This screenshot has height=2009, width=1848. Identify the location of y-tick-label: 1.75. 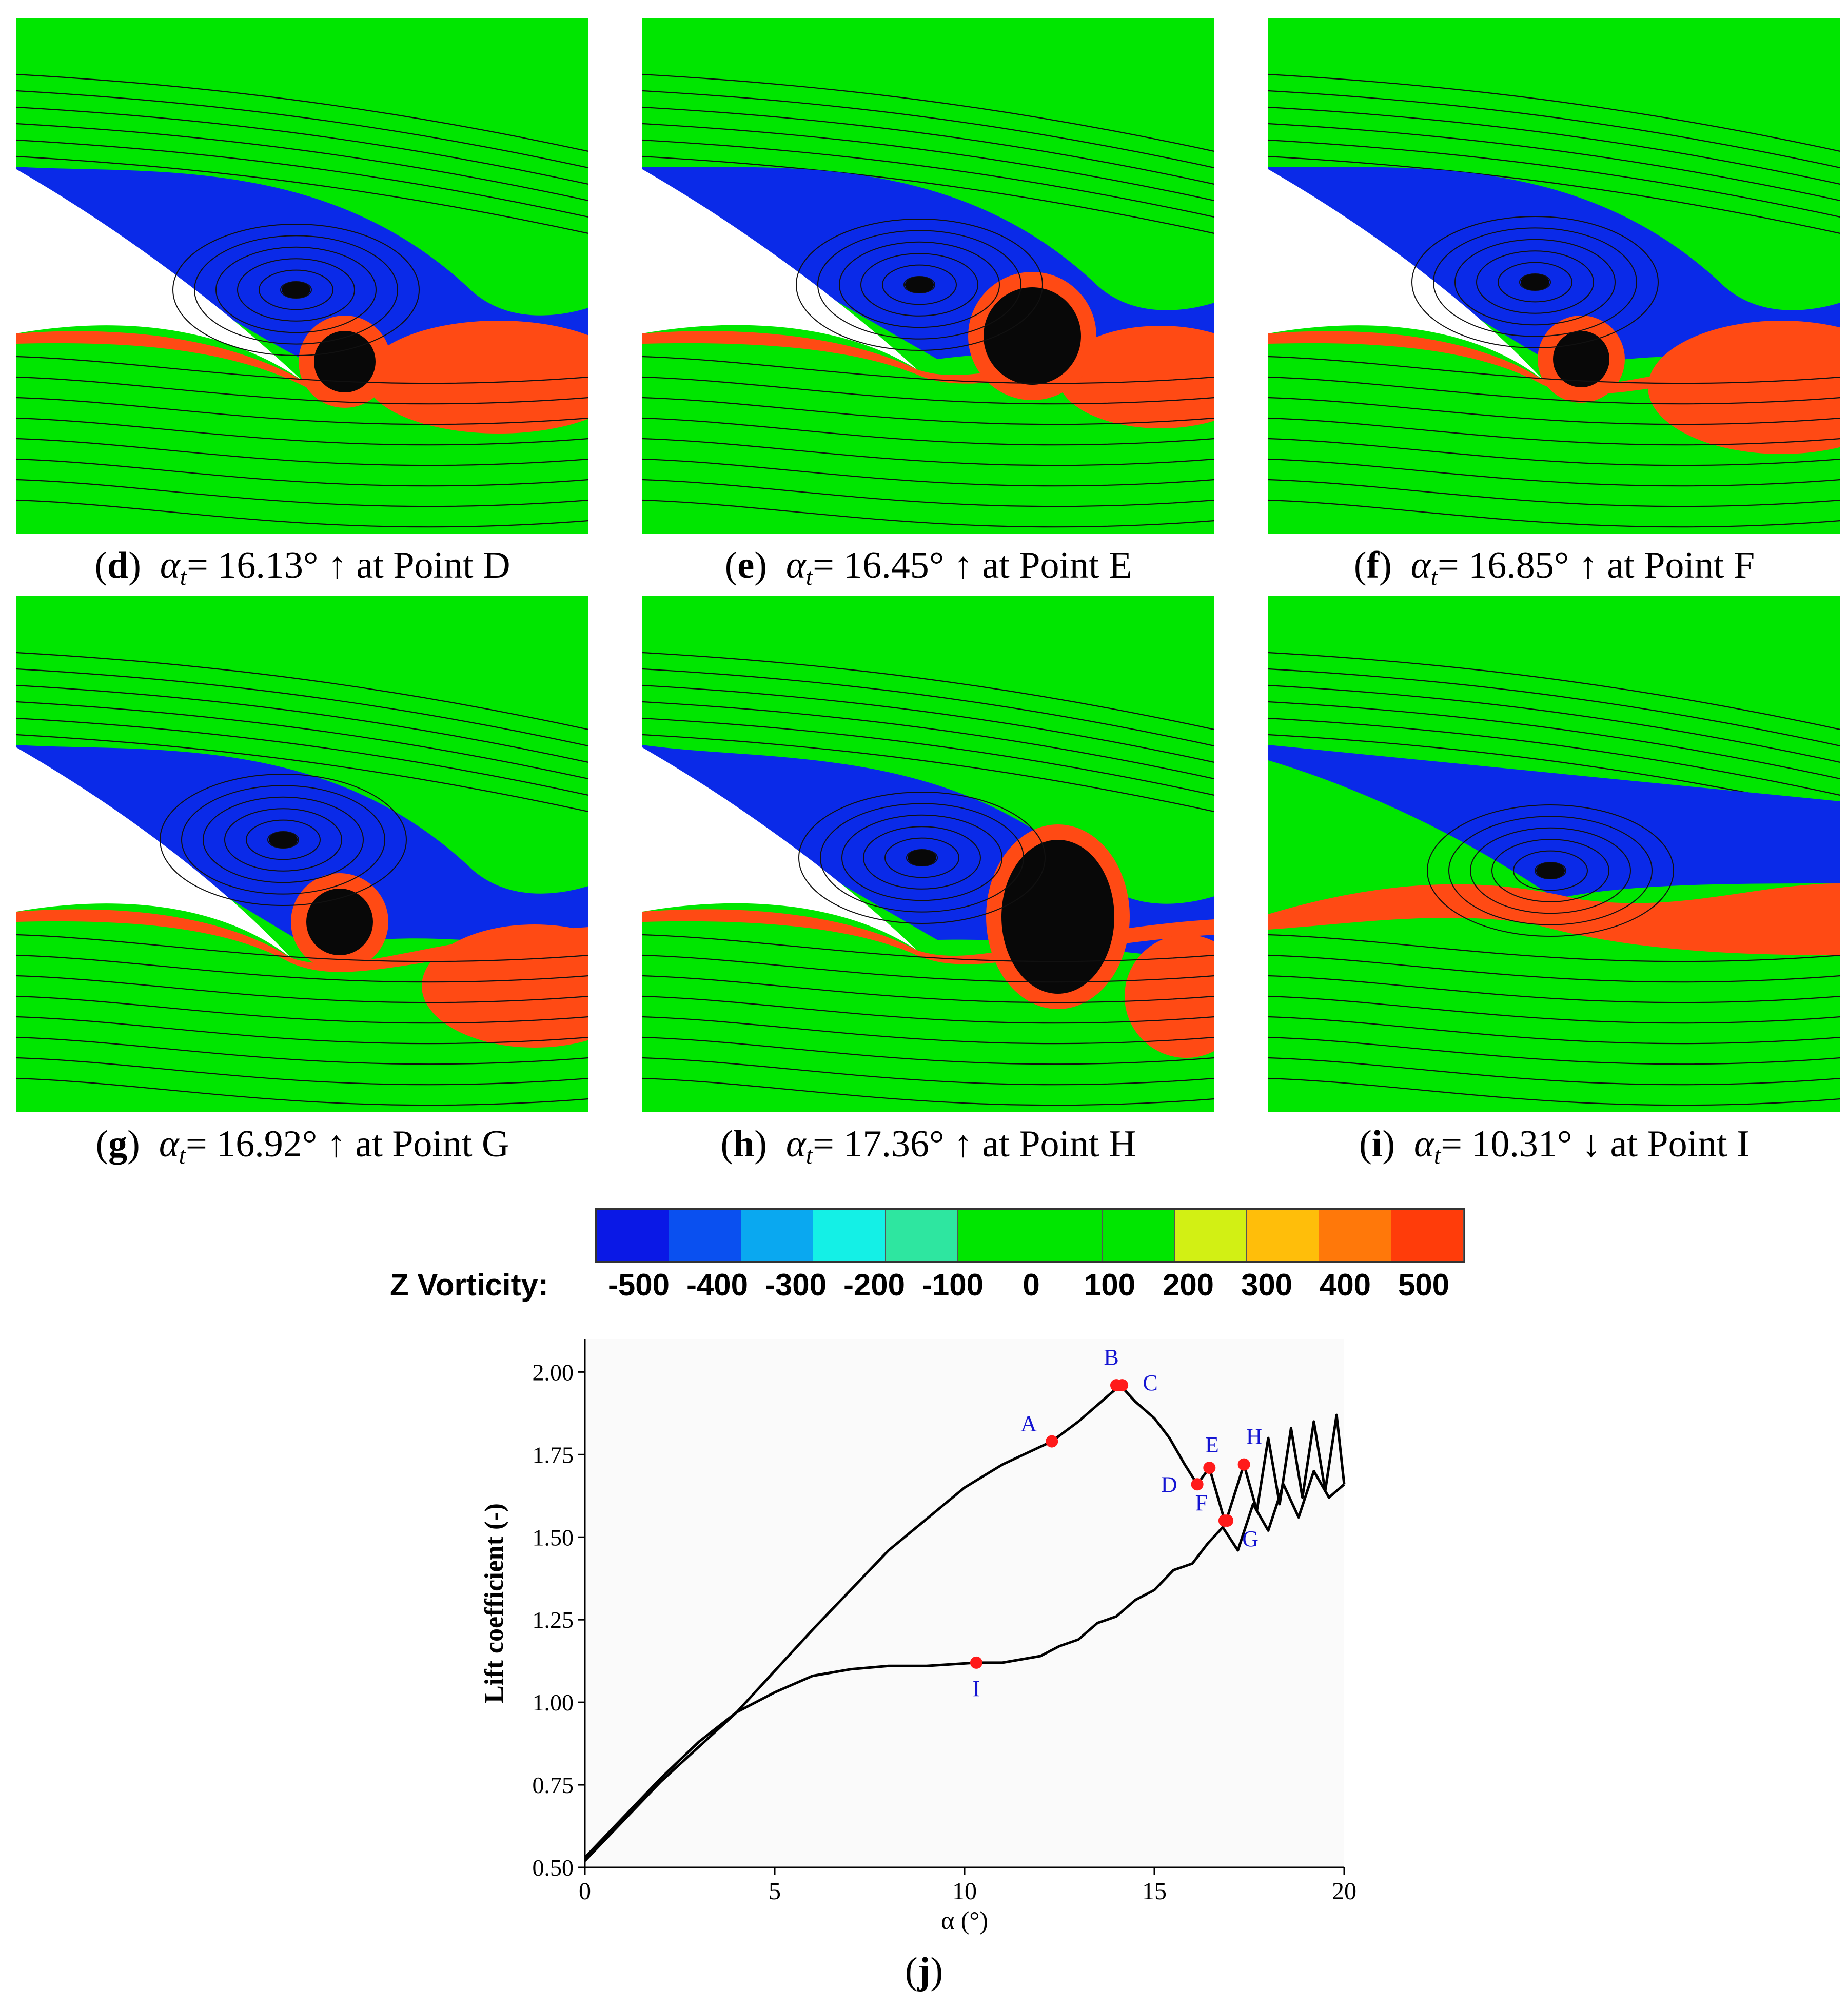
(553, 1455).